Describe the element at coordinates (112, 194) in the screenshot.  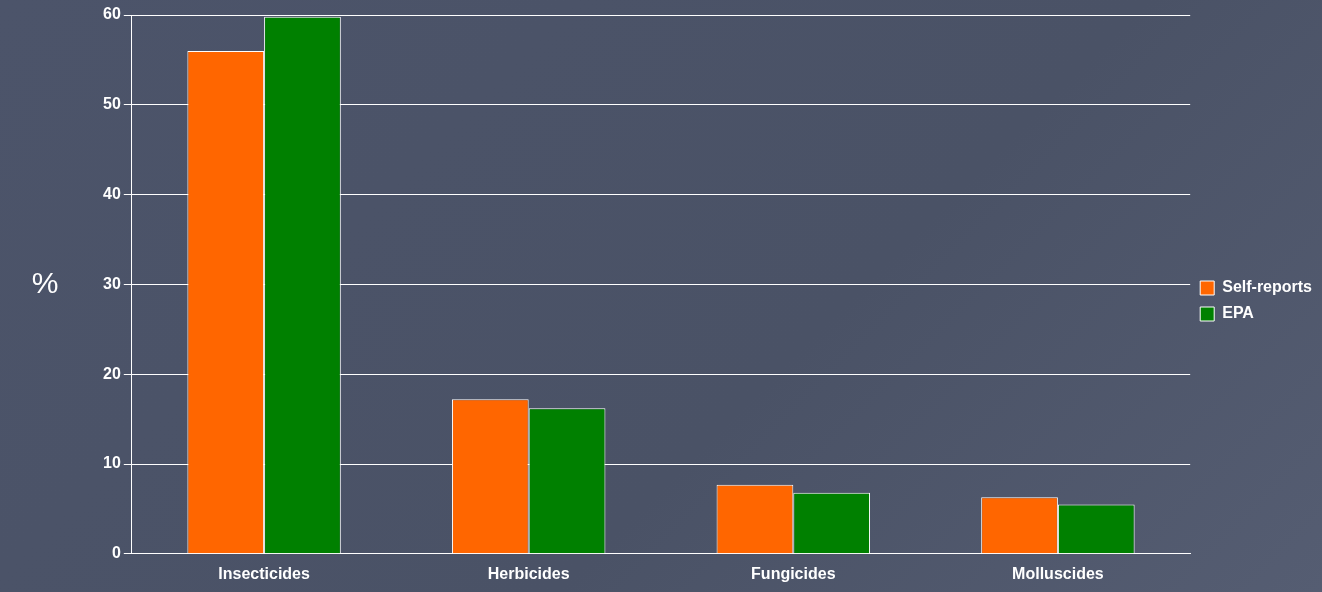
I see `y-tick-label: 40` at that location.